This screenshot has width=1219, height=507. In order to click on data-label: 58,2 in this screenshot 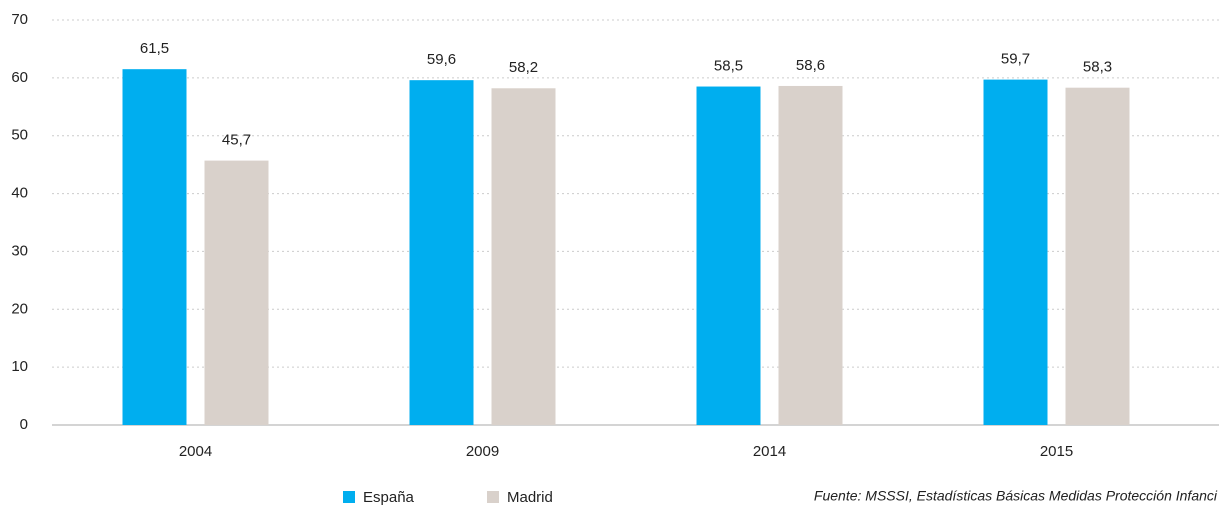, I will do `click(523, 67)`.